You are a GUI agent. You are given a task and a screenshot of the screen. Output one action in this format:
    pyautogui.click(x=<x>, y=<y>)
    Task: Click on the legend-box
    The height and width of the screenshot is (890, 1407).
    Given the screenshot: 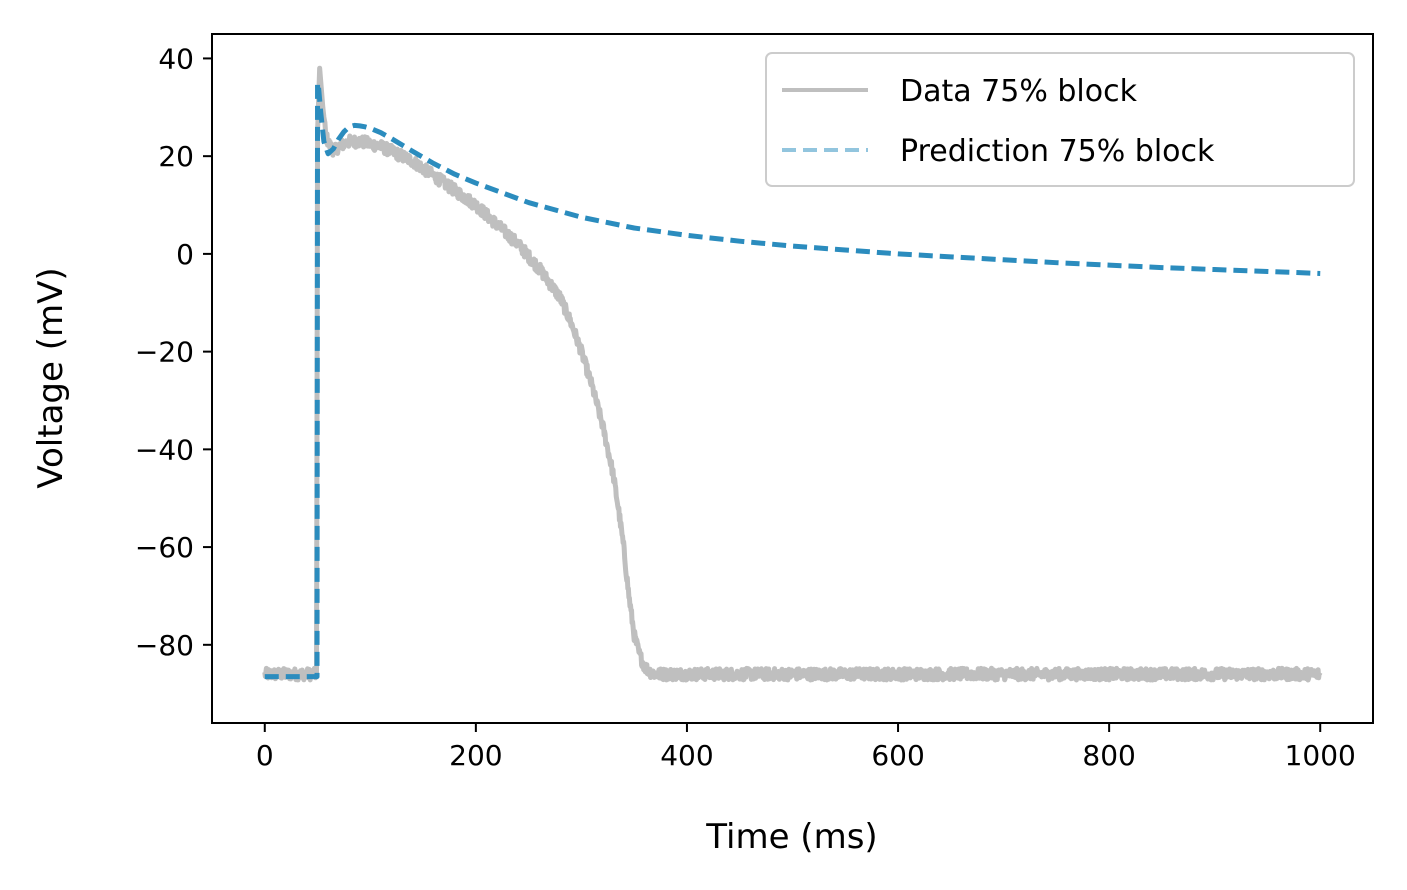 What is the action you would take?
    pyautogui.click(x=1060, y=119)
    